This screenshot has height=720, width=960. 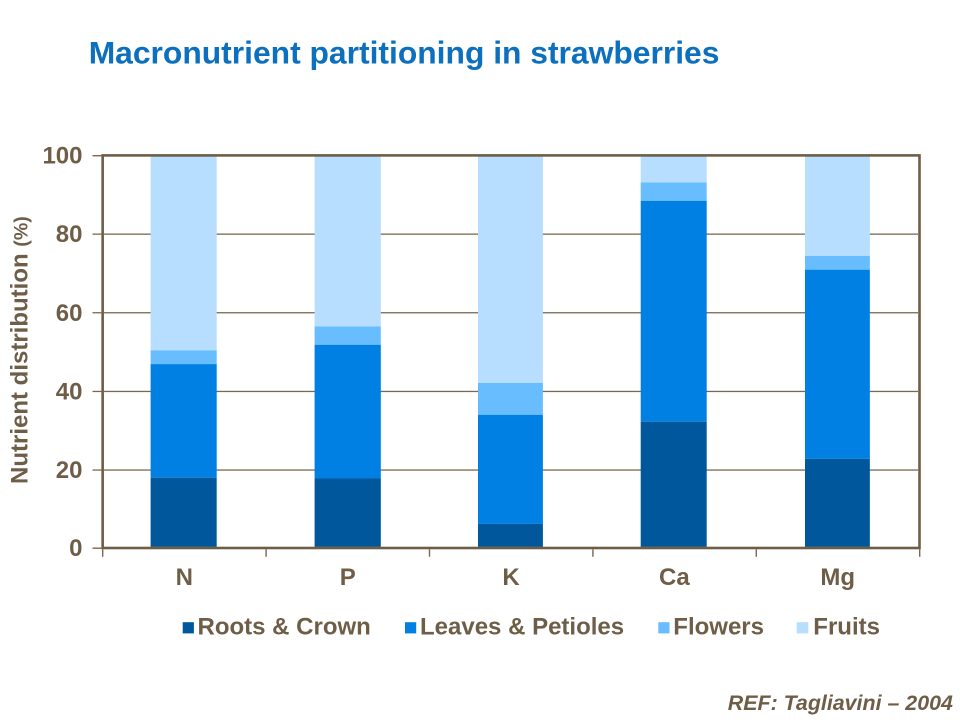 I want to click on svg-text: Fruits, so click(x=846, y=627).